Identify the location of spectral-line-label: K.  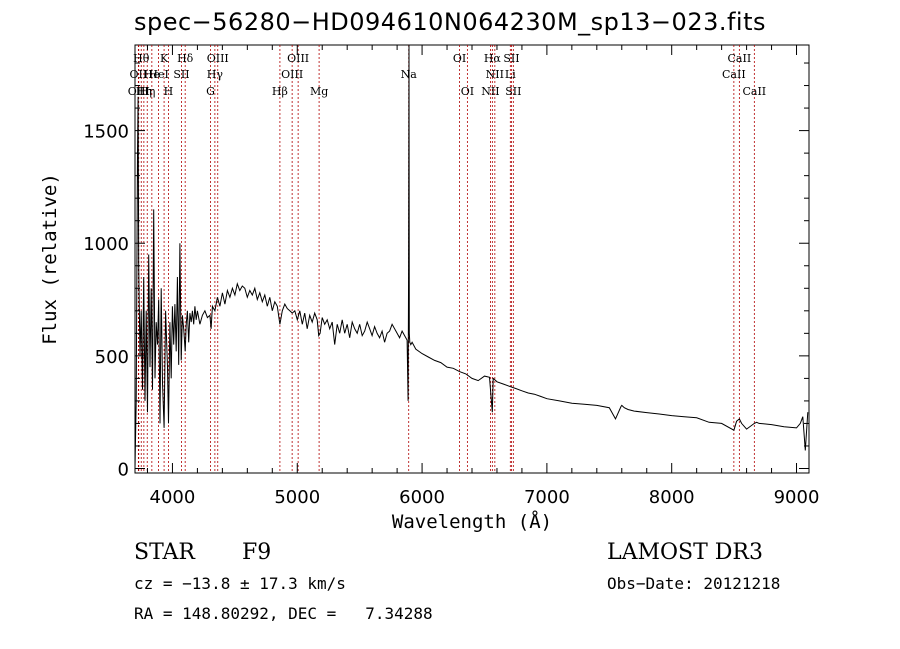
(164, 58).